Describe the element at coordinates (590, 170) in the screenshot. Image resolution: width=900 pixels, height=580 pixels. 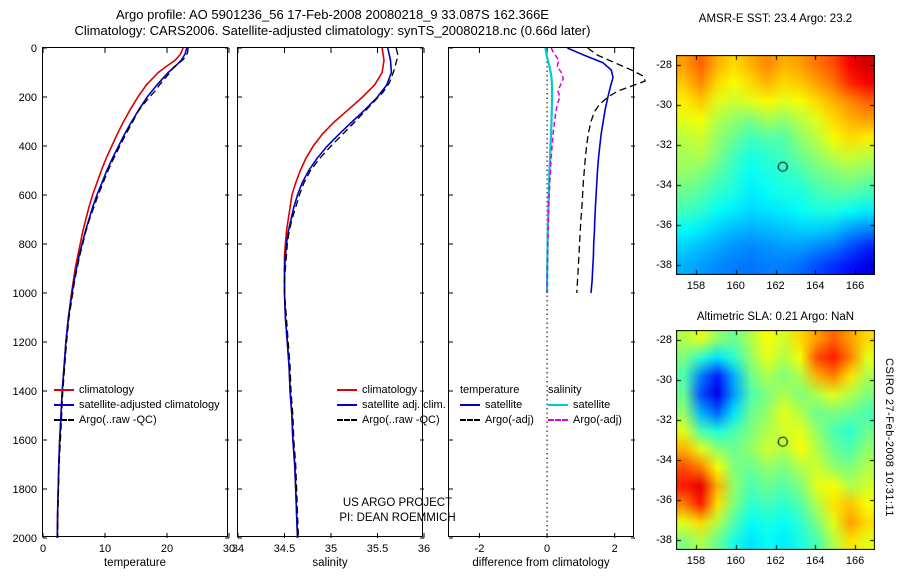
I see `series-temperature-satellite` at that location.